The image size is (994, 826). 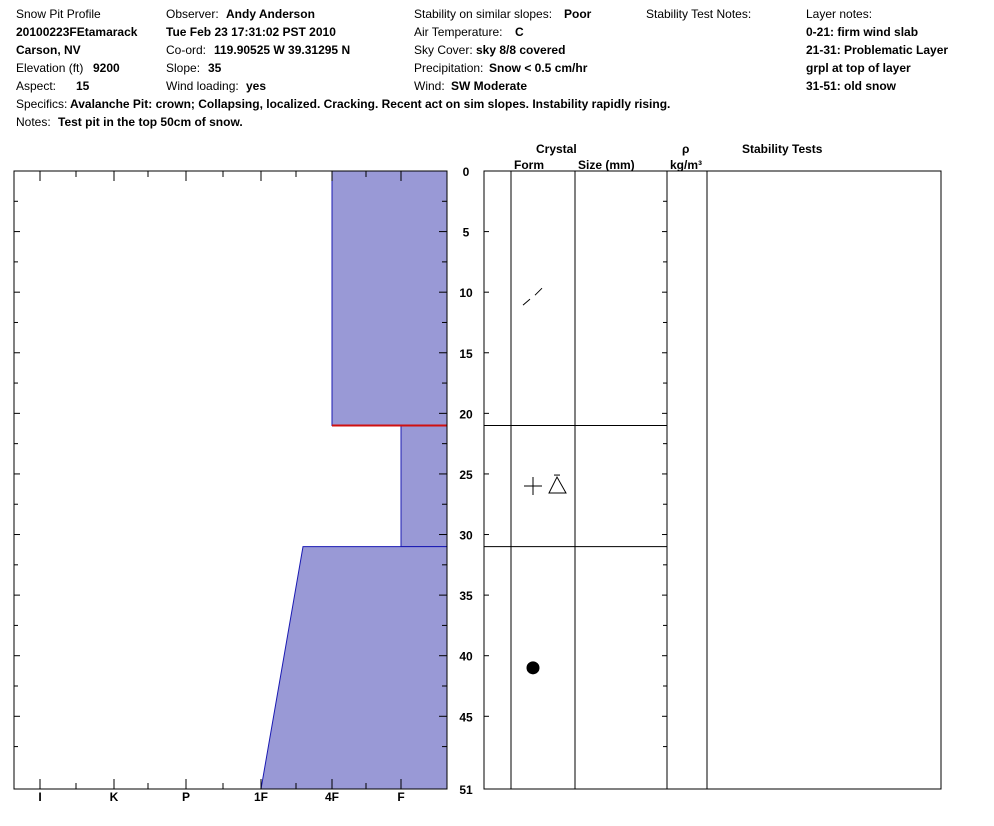 What do you see at coordinates (466, 233) in the screenshot?
I see `y-tick-label: 5` at bounding box center [466, 233].